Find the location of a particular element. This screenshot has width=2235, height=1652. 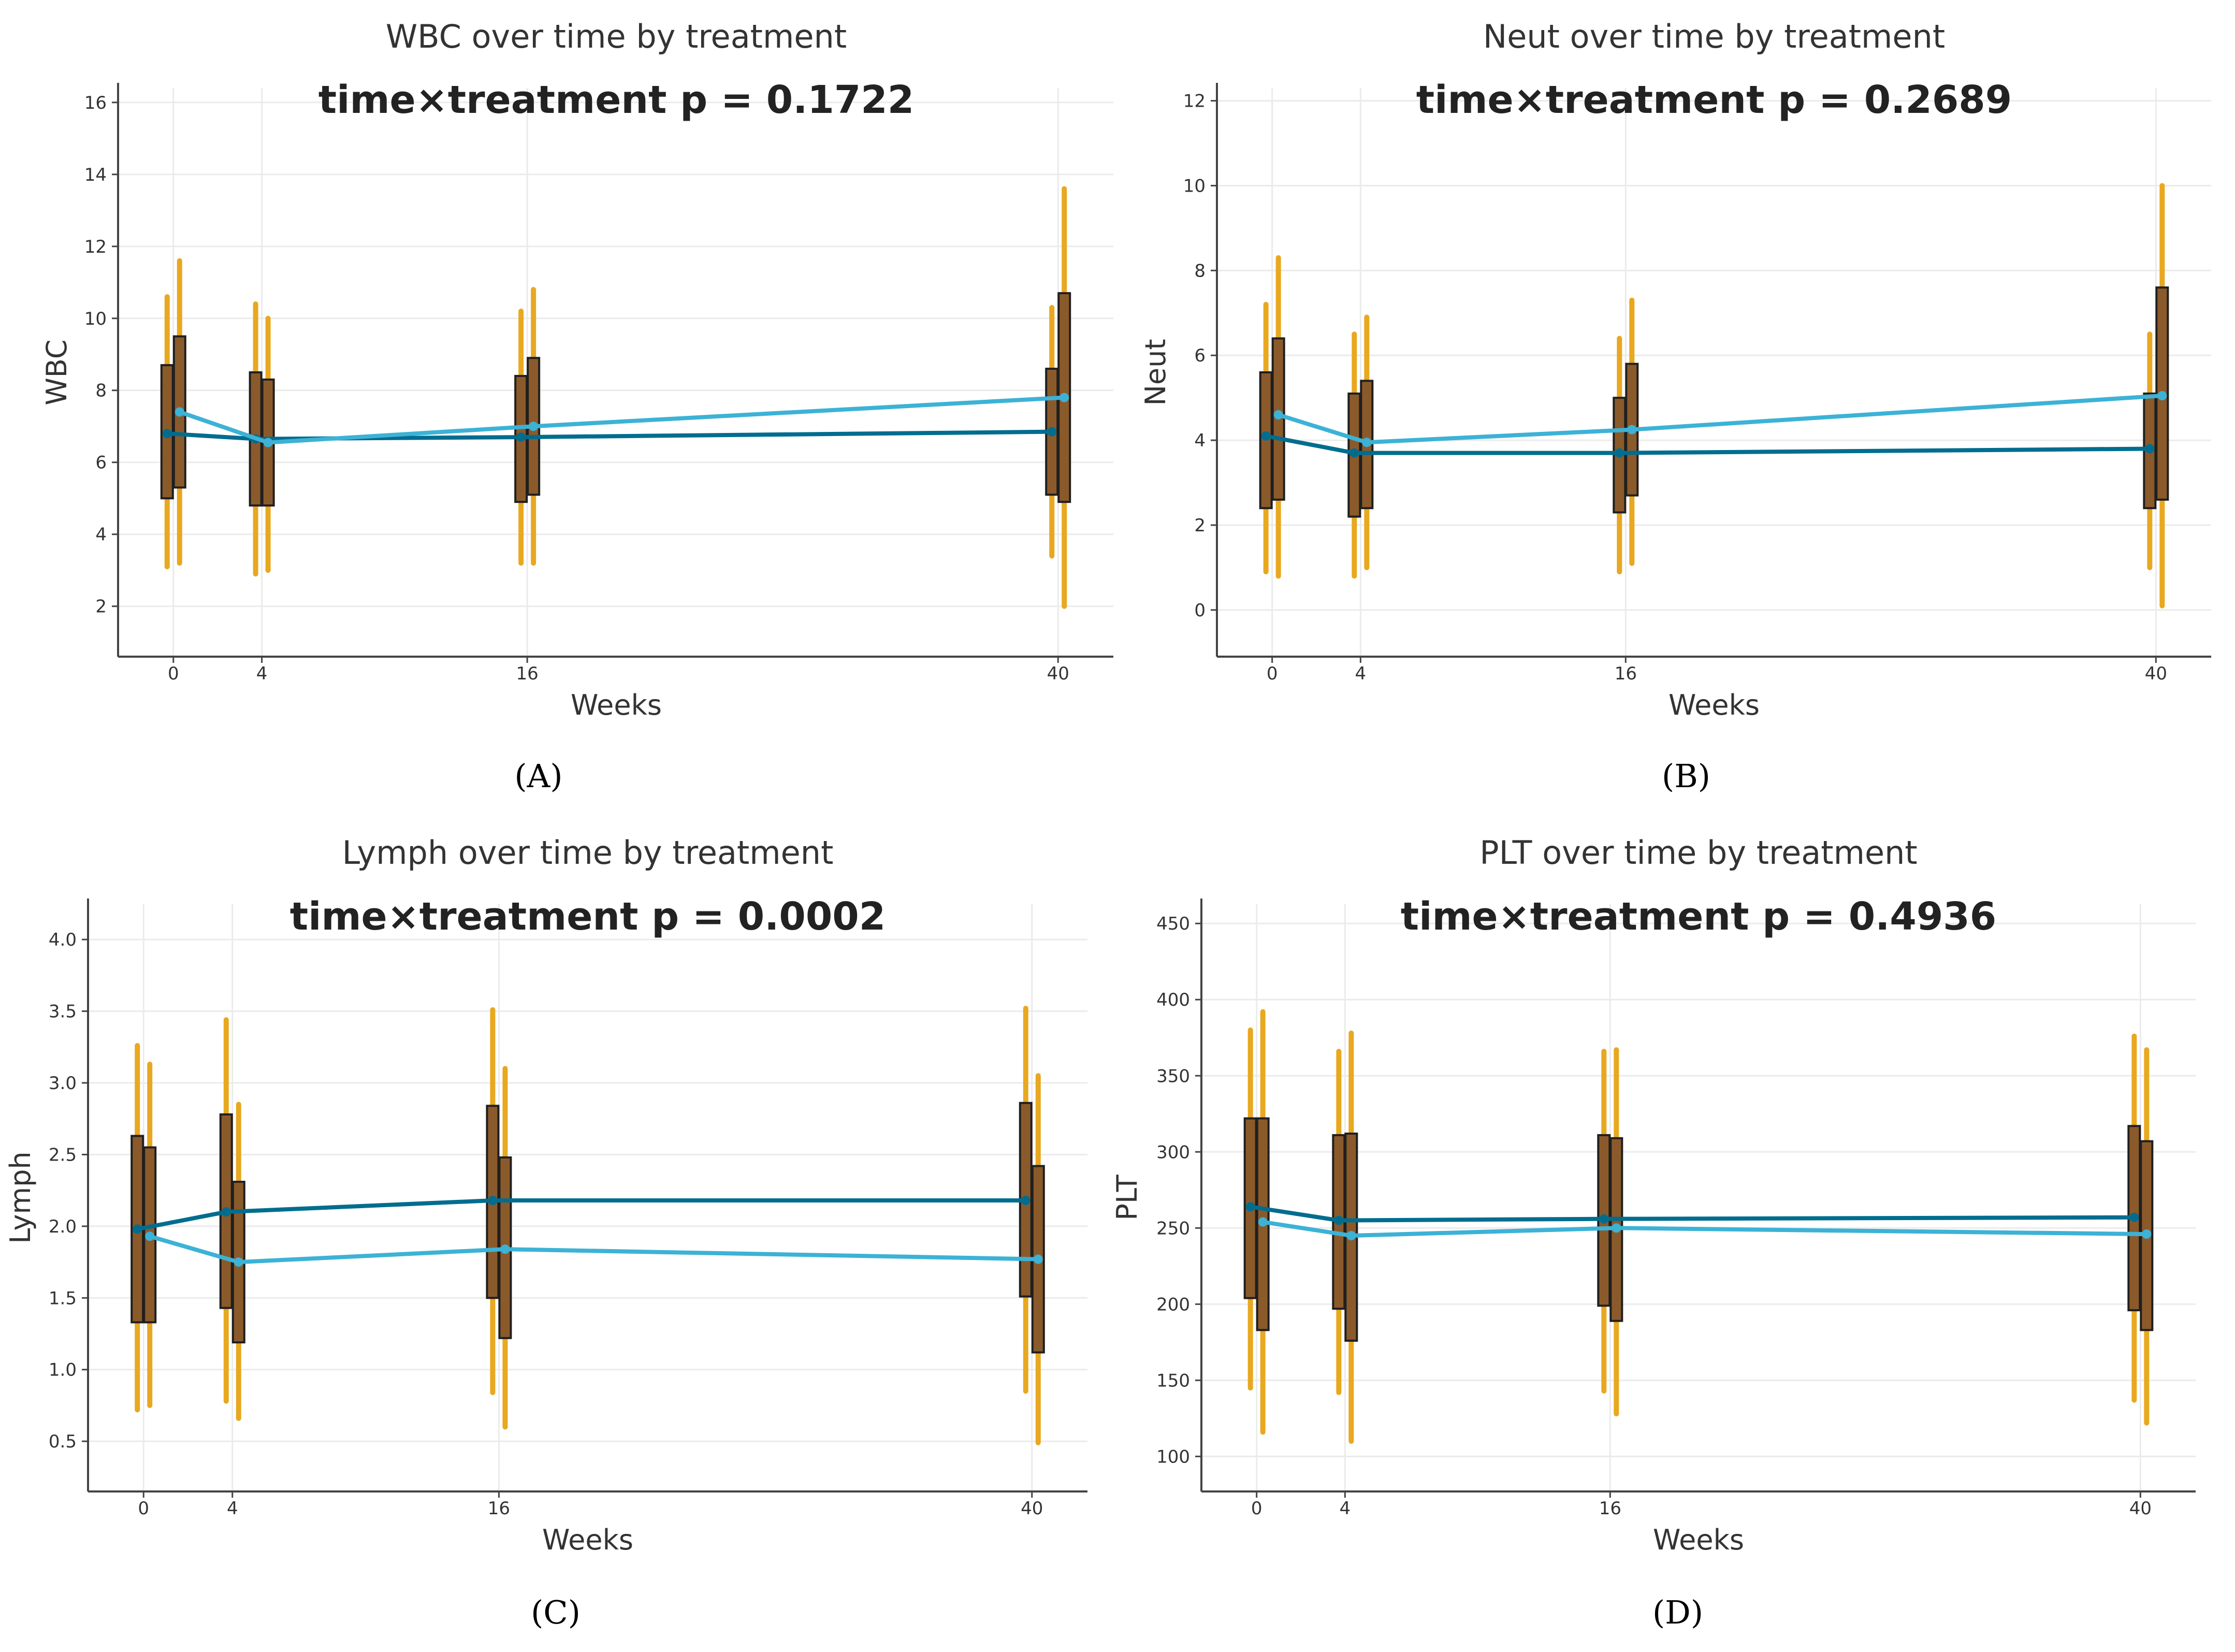

y-tick-label: 1.0 is located at coordinates (63, 1371).